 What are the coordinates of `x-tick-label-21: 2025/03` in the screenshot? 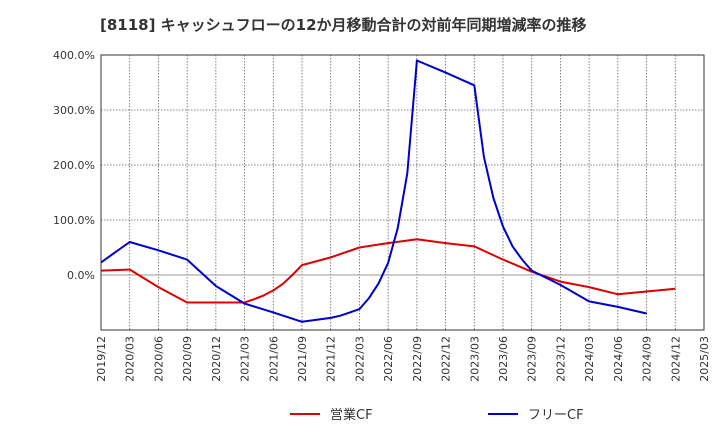 It's located at (704, 359).